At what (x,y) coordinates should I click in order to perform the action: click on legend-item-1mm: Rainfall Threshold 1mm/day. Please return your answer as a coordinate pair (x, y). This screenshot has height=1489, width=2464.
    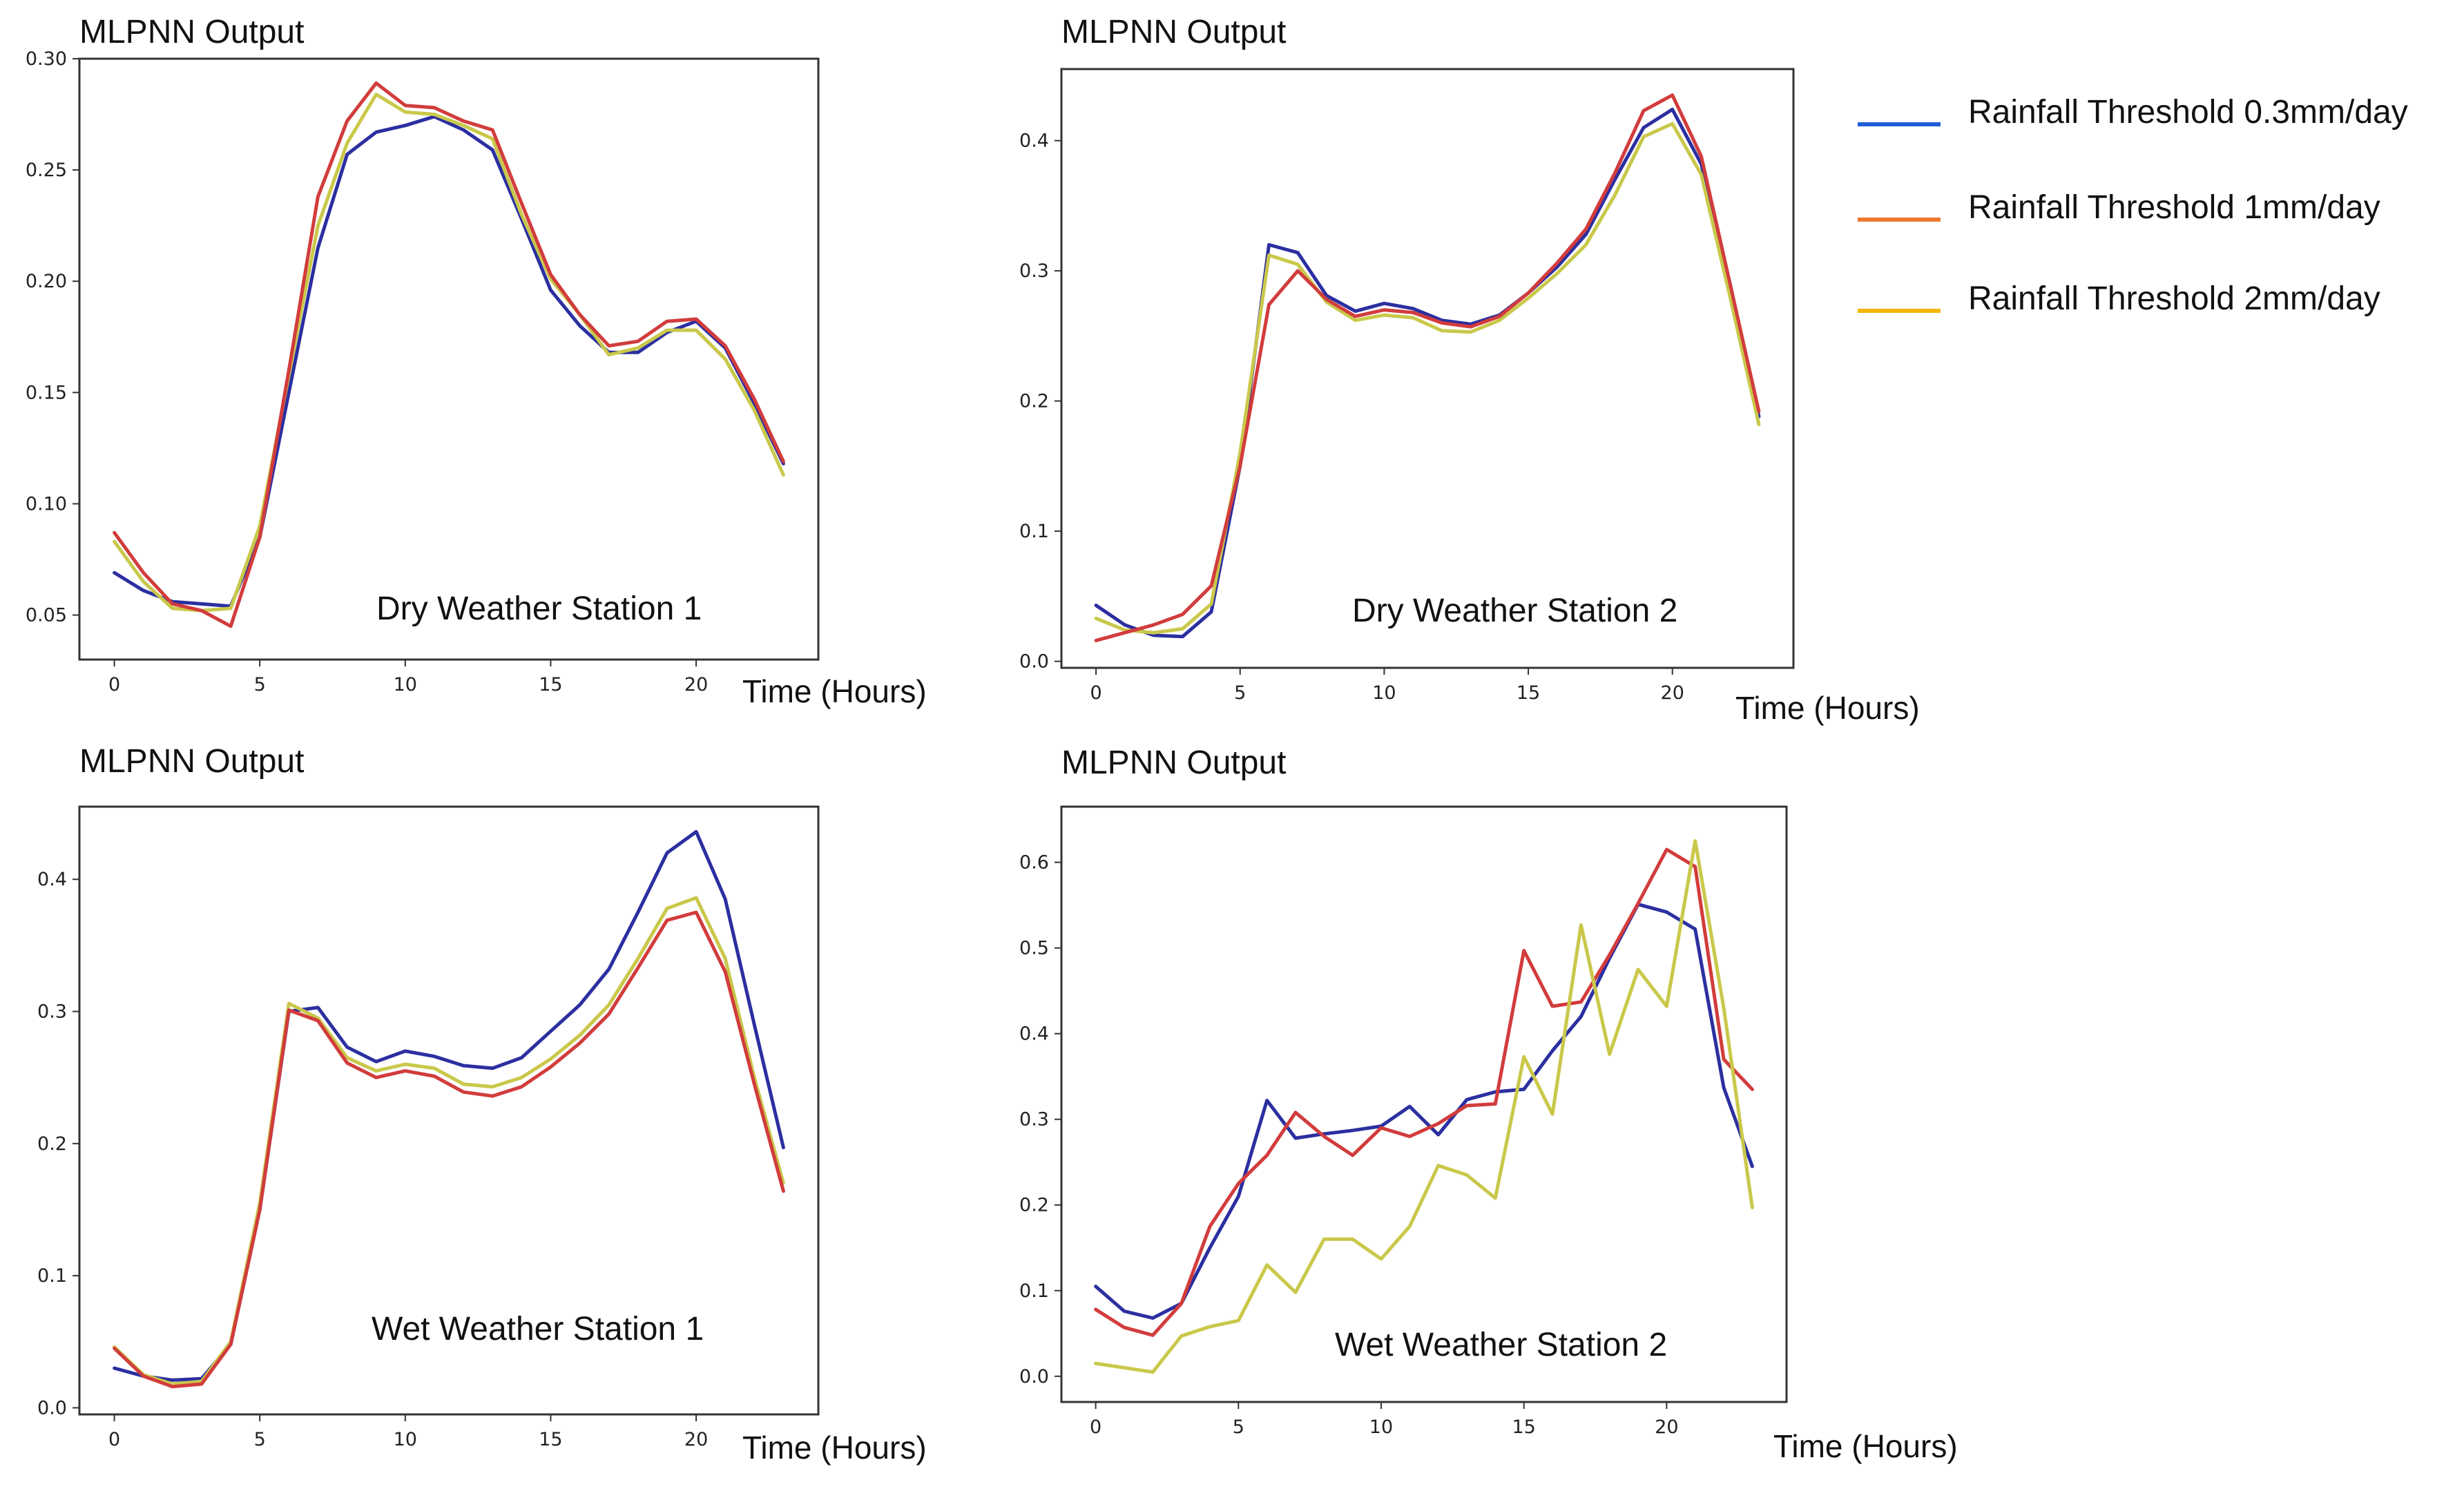
    Looking at the image, I should click on (2119, 207).